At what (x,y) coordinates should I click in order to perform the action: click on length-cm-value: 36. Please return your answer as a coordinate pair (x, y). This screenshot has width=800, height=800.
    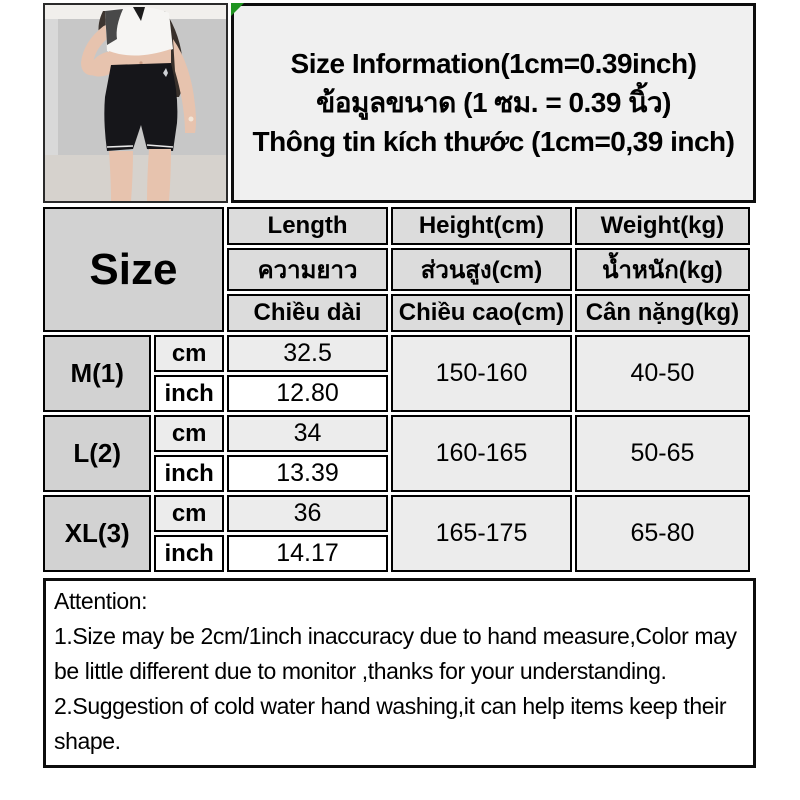
    Looking at the image, I should click on (307, 513).